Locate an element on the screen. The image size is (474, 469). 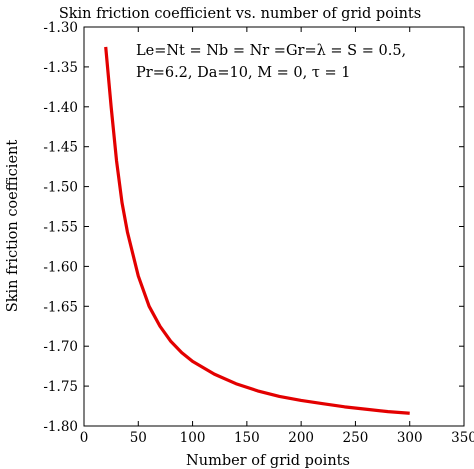
x-axis-label: Number of grid points is located at coordinates (268, 461).